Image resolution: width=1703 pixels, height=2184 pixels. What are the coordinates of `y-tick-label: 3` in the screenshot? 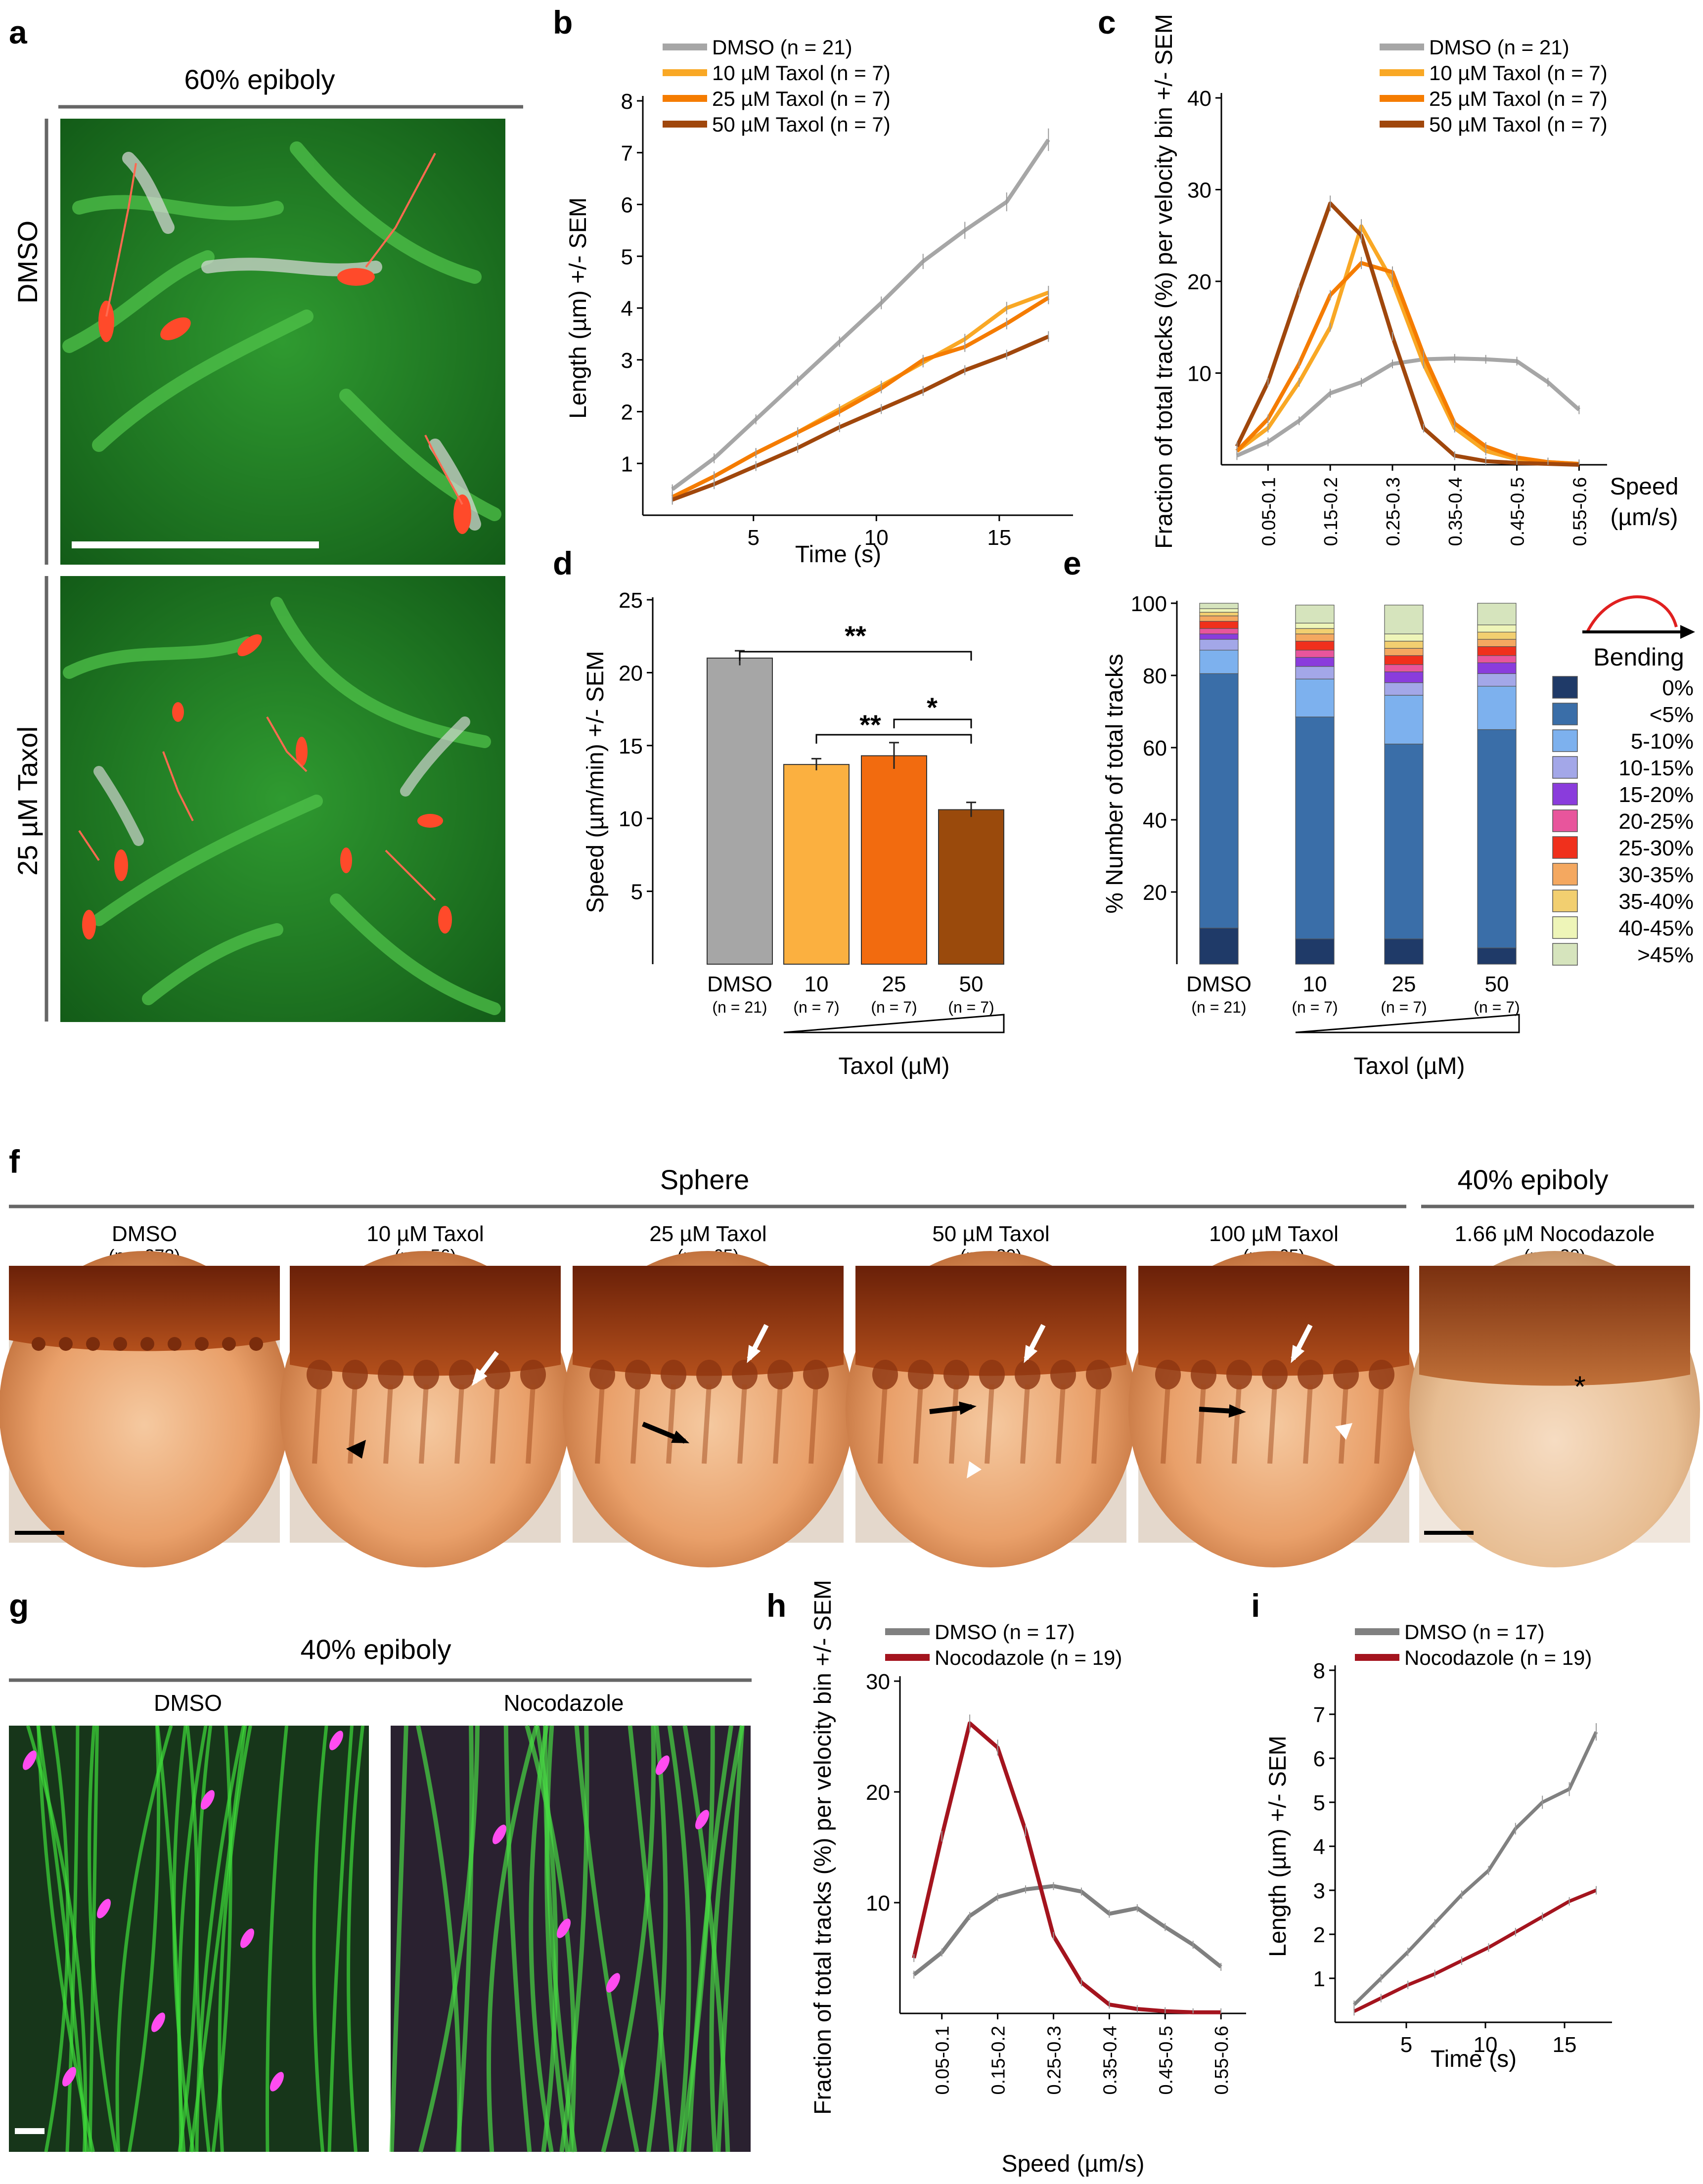 It's located at (627, 361).